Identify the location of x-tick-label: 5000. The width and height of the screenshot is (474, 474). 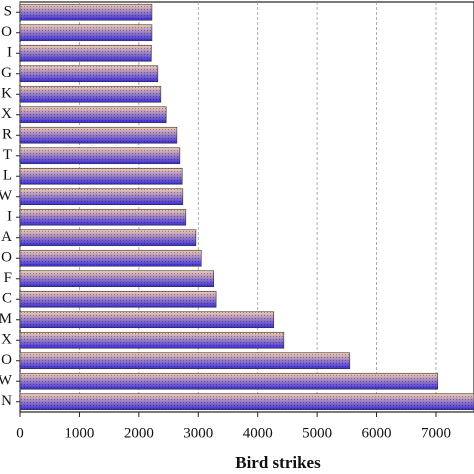
(317, 433).